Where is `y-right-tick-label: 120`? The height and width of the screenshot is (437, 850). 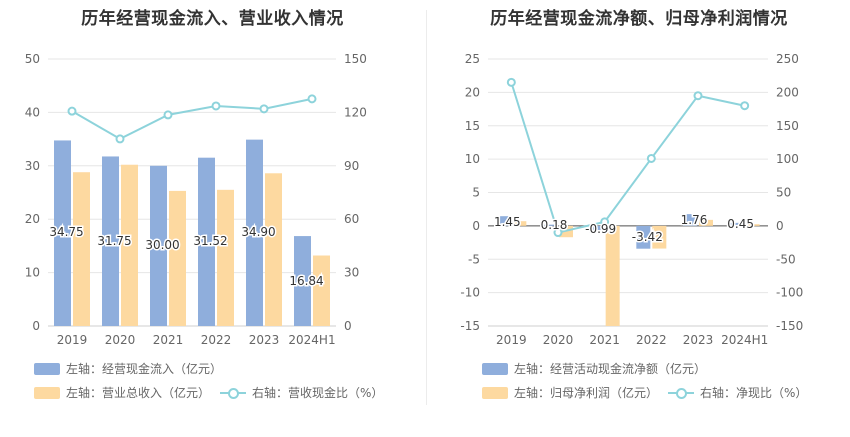 y-right-tick-label: 120 is located at coordinates (355, 112).